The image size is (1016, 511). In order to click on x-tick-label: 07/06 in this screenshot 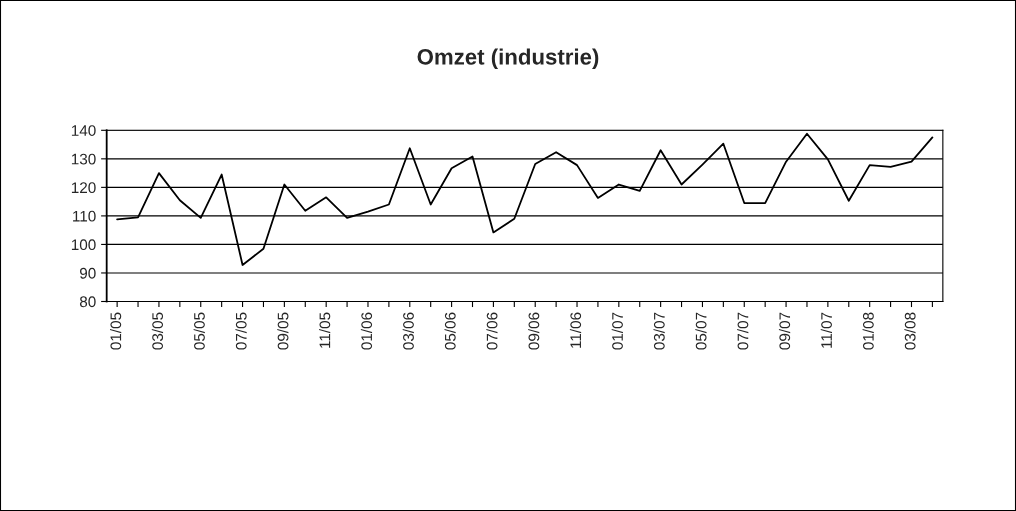, I will do `click(492, 331)`.